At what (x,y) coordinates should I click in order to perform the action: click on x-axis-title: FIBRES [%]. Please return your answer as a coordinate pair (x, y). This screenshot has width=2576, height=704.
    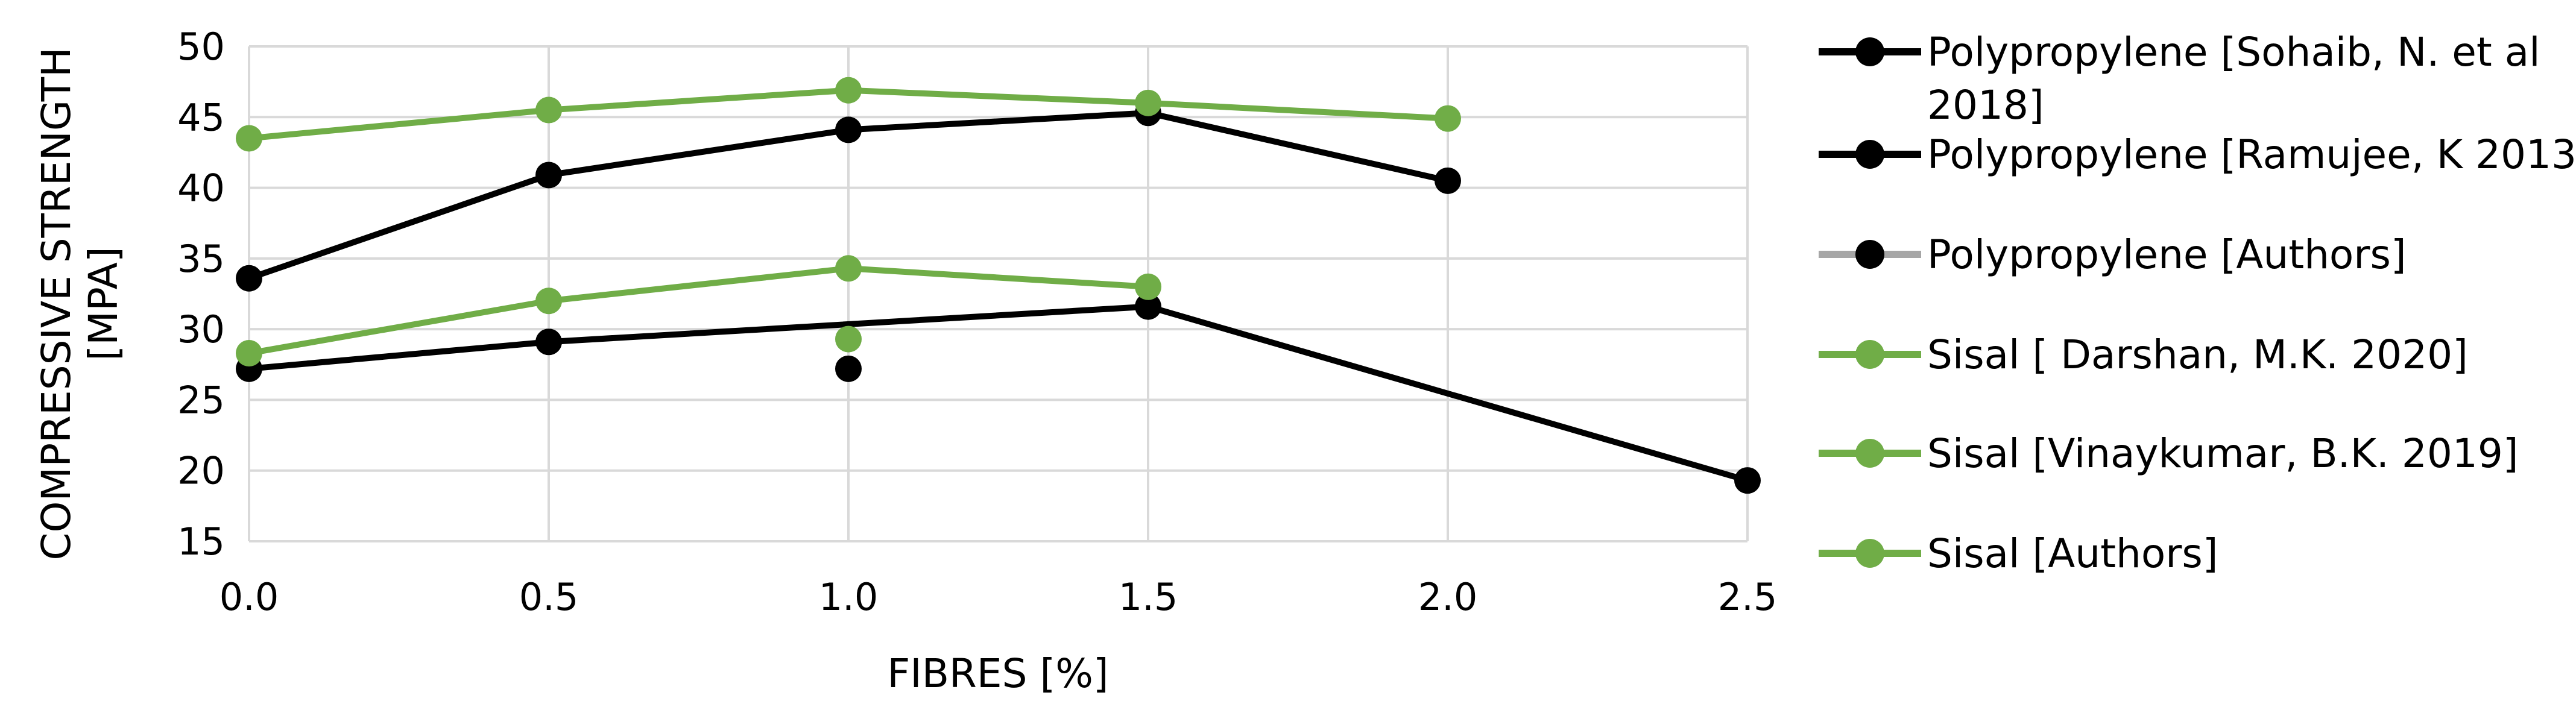
    Looking at the image, I should click on (997, 673).